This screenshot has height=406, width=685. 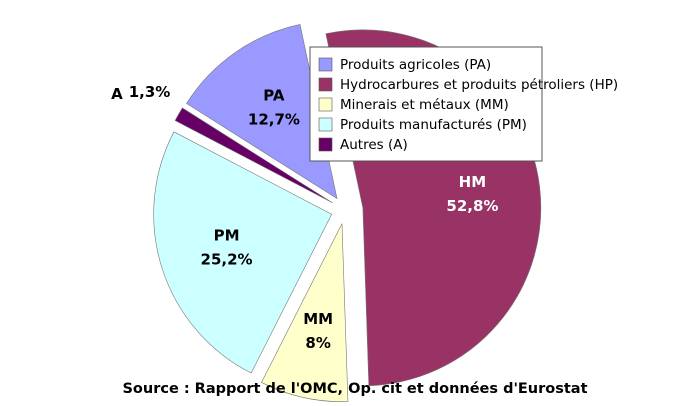 What do you see at coordinates (318, 319) in the screenshot?
I see `slice-label: MM` at bounding box center [318, 319].